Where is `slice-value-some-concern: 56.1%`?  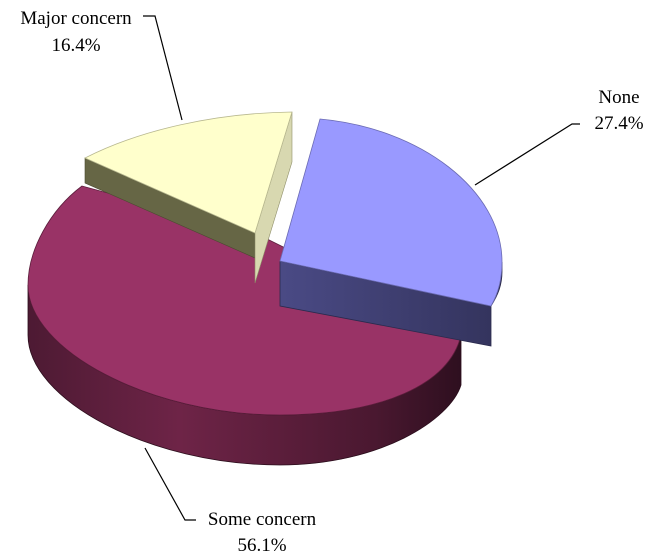
slice-value-some-concern: 56.1% is located at coordinates (261, 543).